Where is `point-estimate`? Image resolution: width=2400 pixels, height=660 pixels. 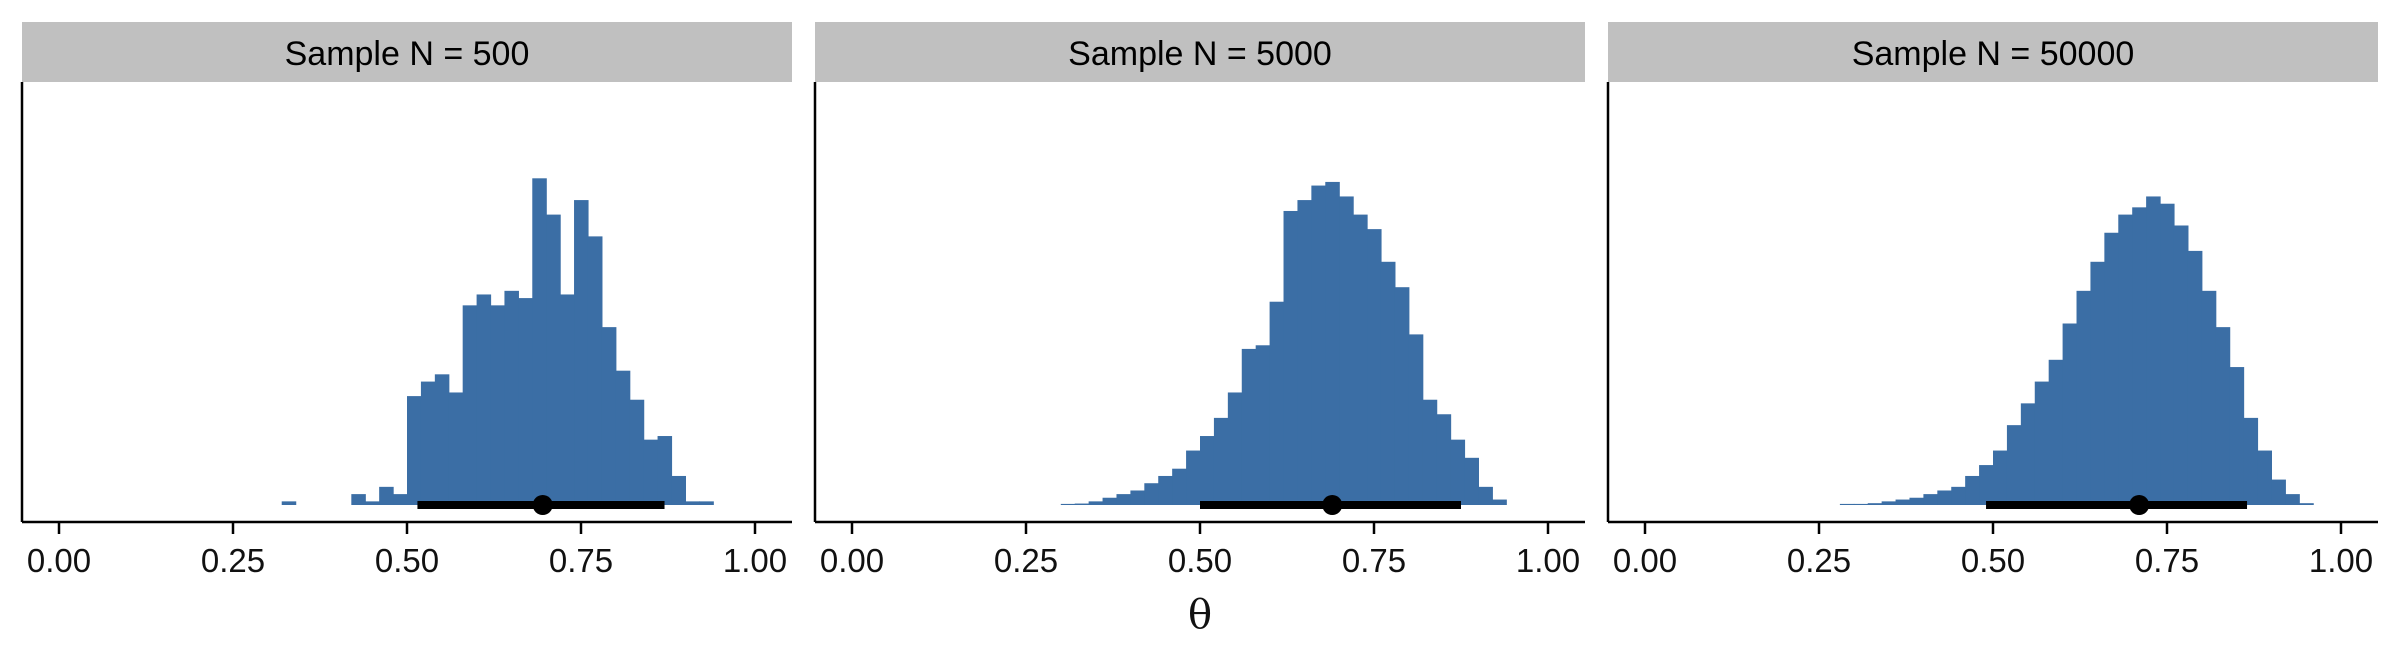
point-estimate is located at coordinates (542, 505).